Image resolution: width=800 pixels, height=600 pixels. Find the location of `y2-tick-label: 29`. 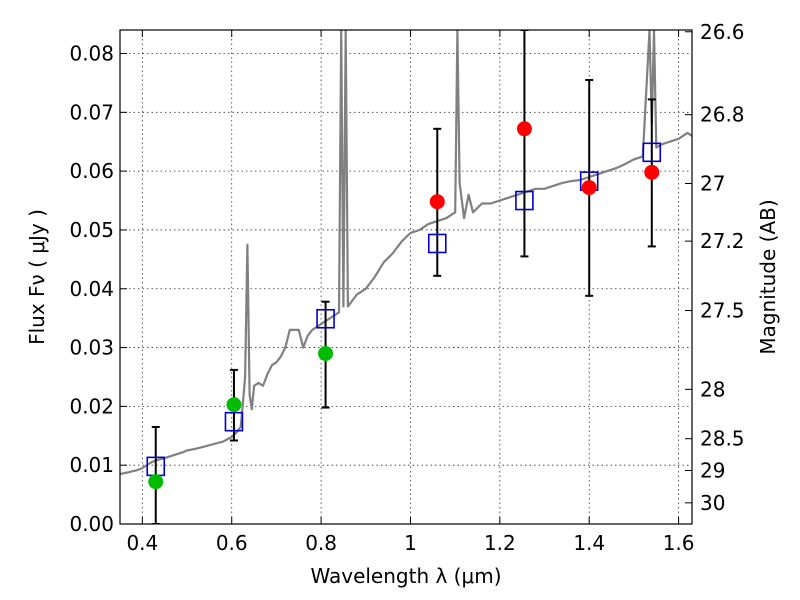

y2-tick-label: 29 is located at coordinates (712, 470).